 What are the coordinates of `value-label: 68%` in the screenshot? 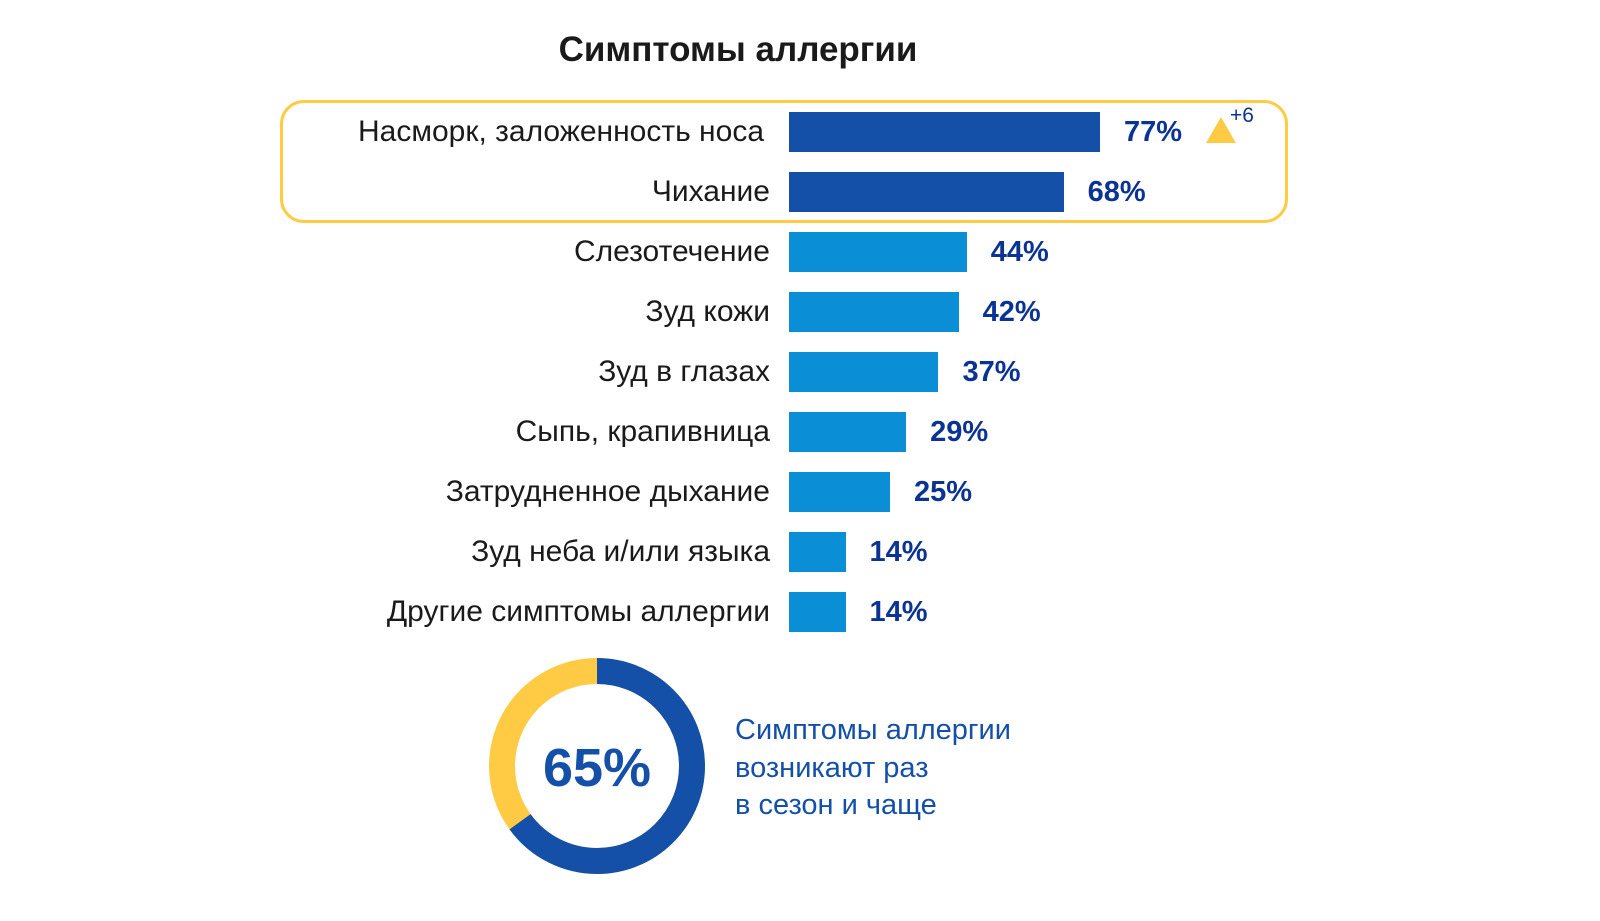 It's located at (1116, 192).